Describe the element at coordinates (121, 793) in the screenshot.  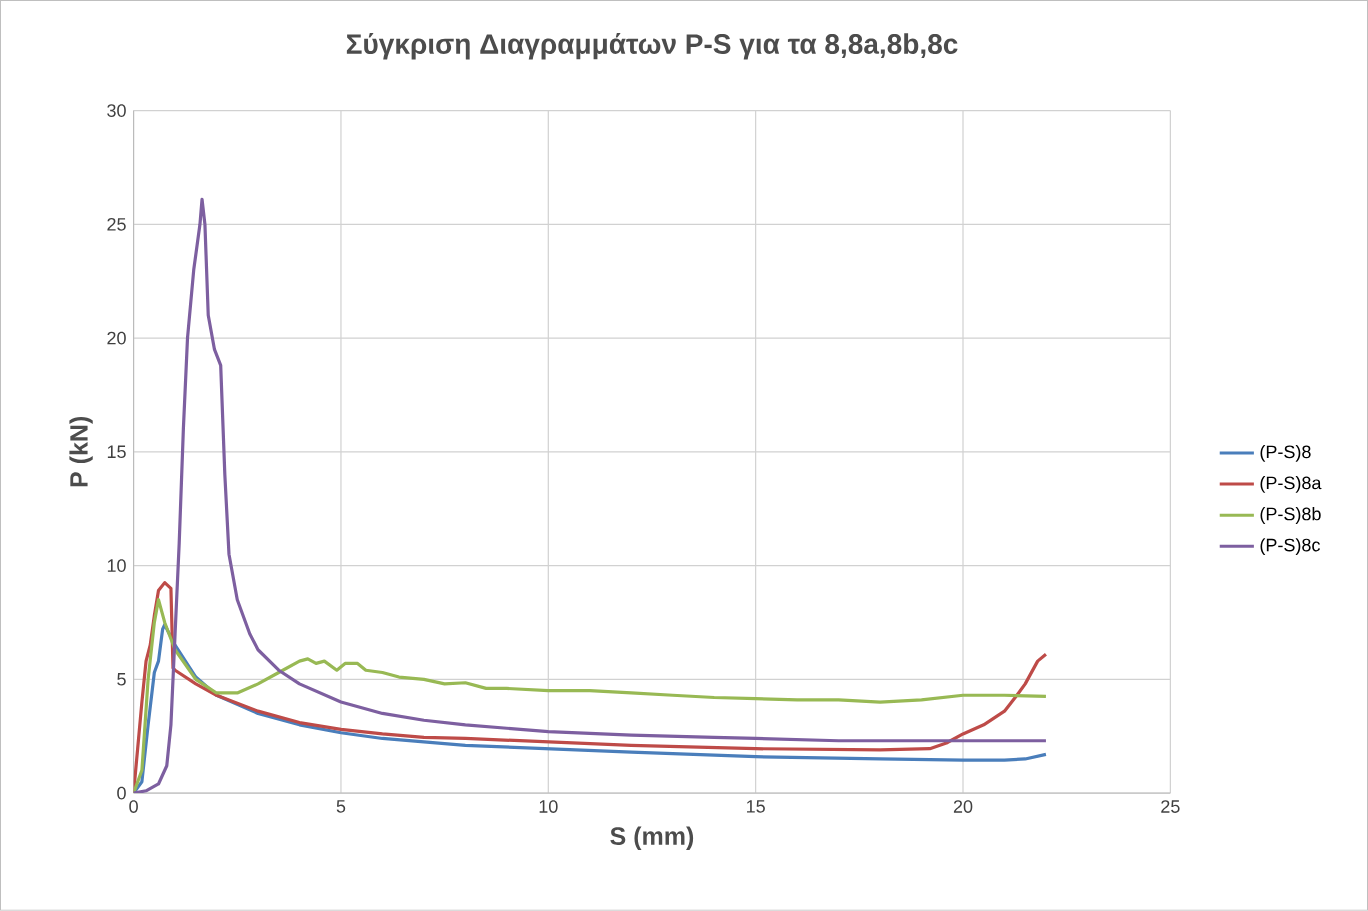
I see `y-tick-label: 0` at that location.